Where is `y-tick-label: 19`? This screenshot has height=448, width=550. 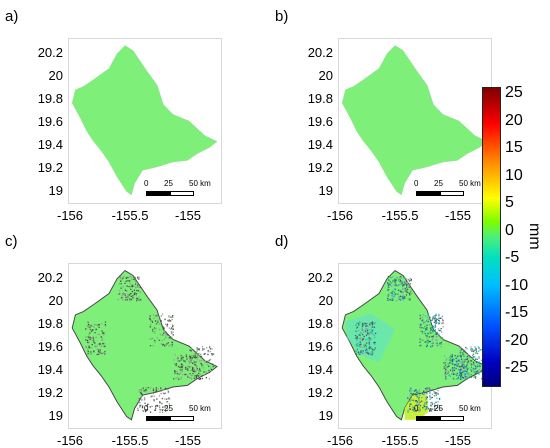
y-tick-label: 19 is located at coordinates (55, 190).